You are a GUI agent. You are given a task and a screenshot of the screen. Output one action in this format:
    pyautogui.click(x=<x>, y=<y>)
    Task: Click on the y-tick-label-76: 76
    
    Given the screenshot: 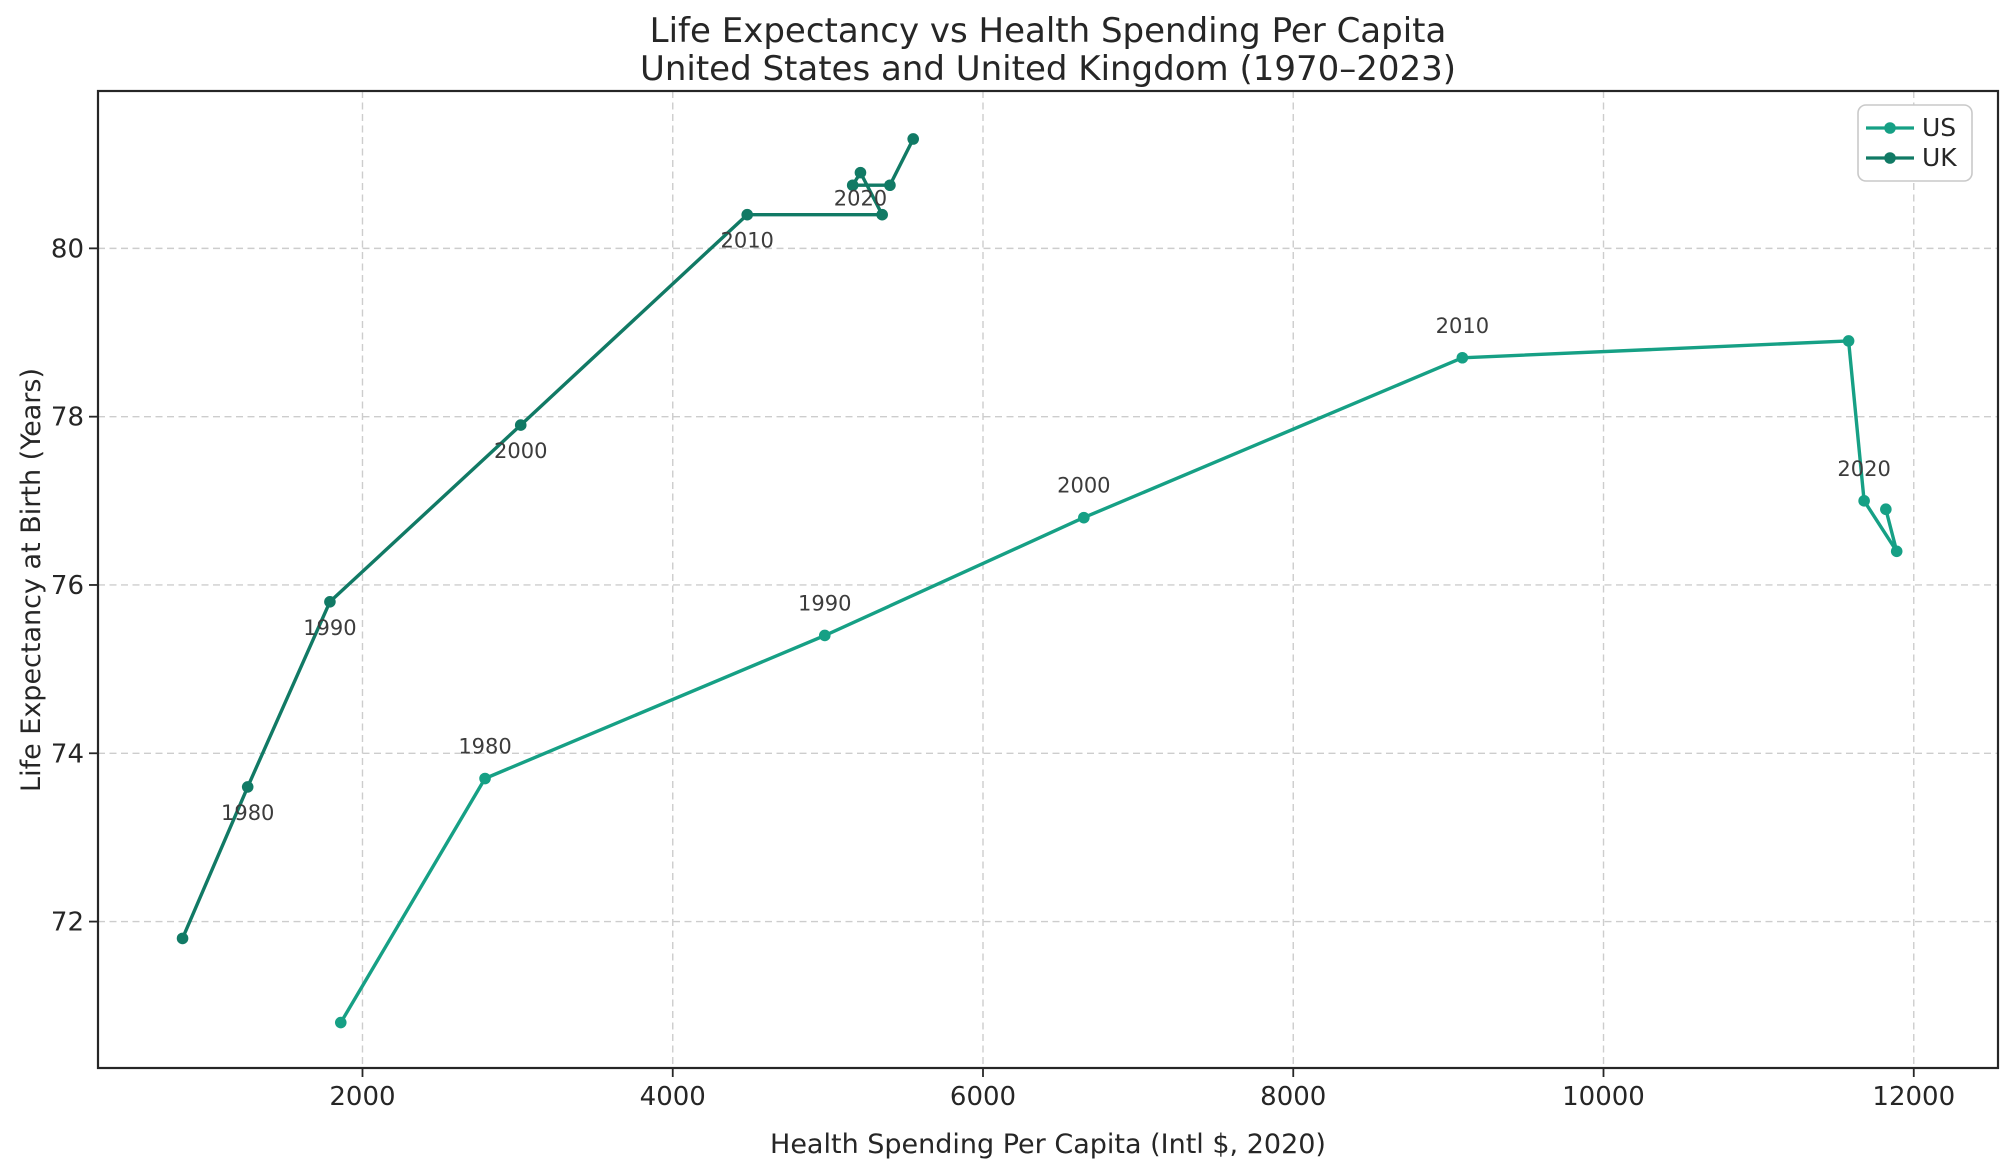 What is the action you would take?
    pyautogui.click(x=67, y=586)
    